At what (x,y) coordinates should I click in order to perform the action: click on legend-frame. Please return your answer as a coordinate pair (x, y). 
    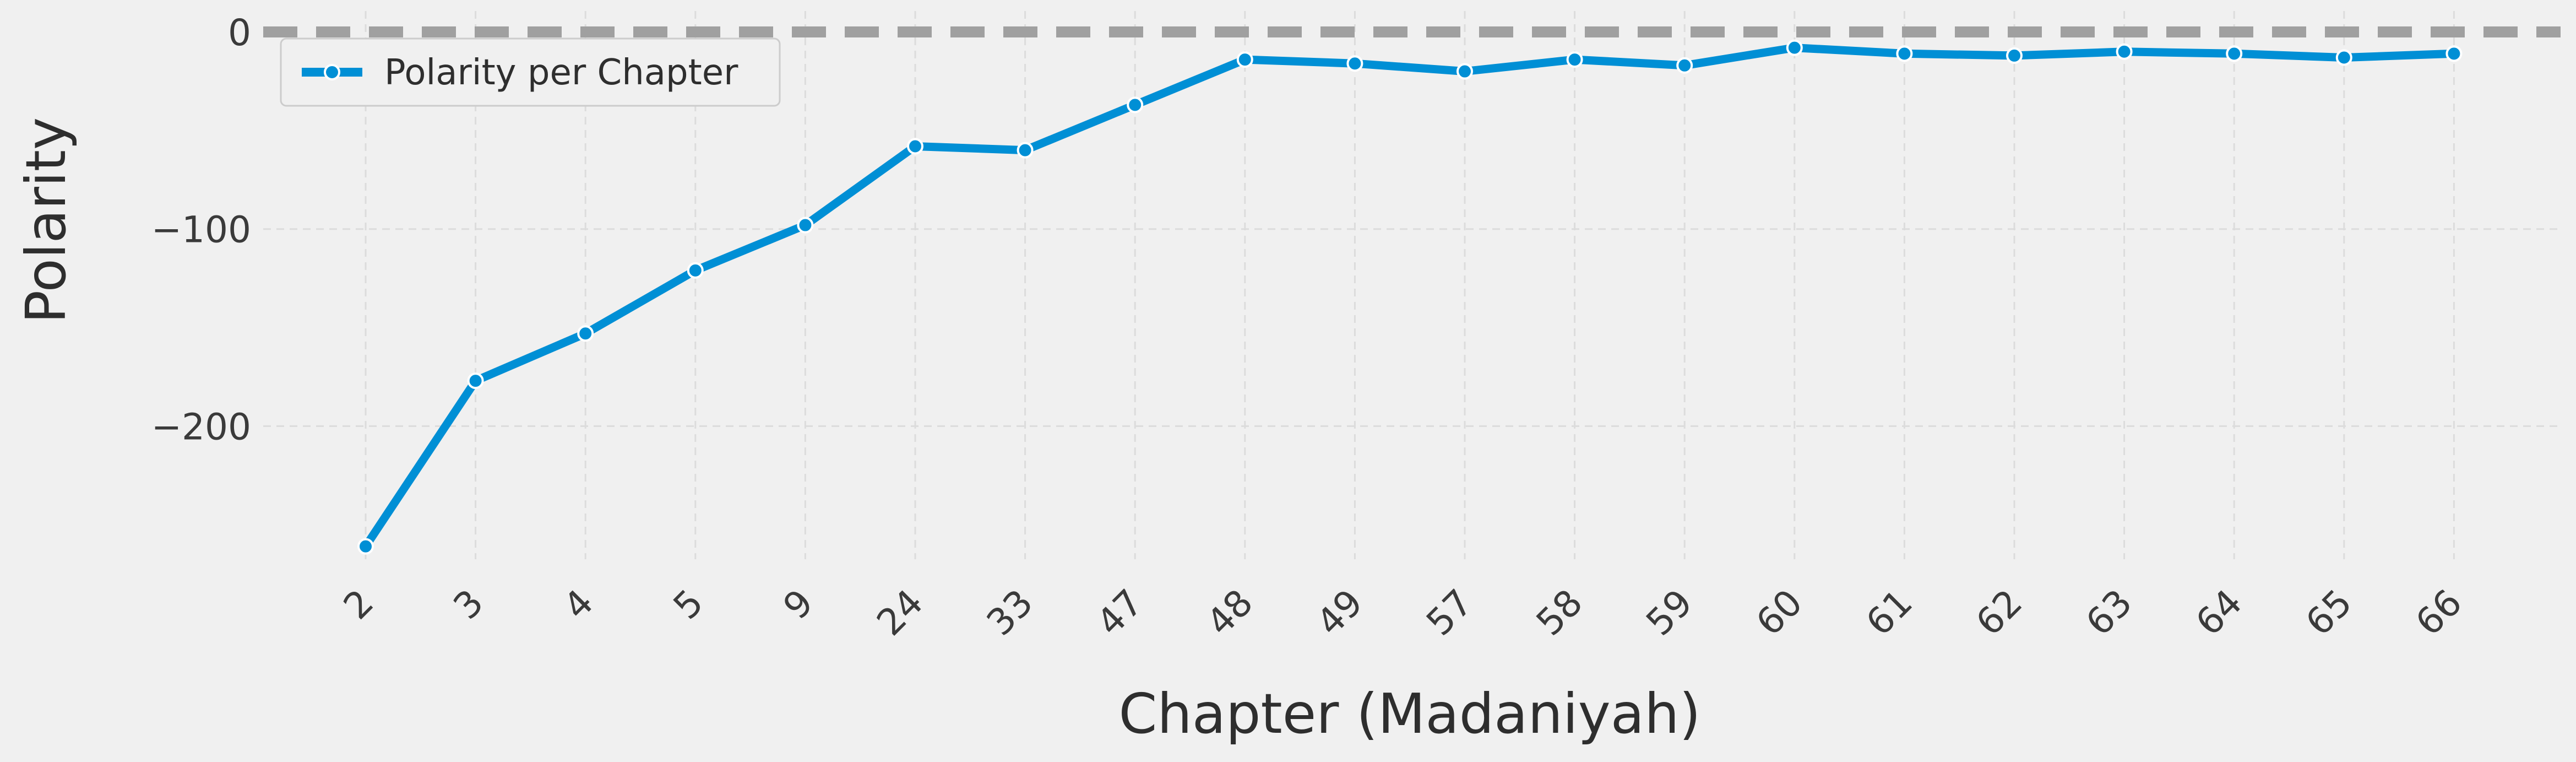
    Looking at the image, I should click on (530, 72).